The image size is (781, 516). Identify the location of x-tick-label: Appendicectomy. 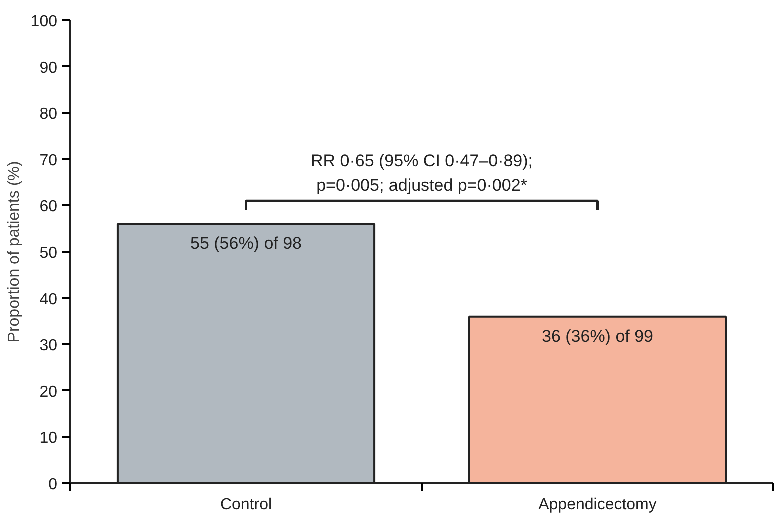
(597, 505).